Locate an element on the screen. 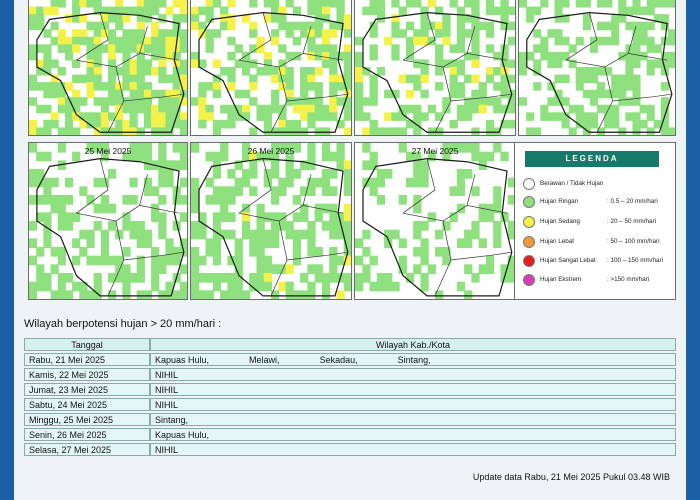 This screenshot has height=500, width=700. legend-label: Hujan Ekstrem is located at coordinates (561, 279).